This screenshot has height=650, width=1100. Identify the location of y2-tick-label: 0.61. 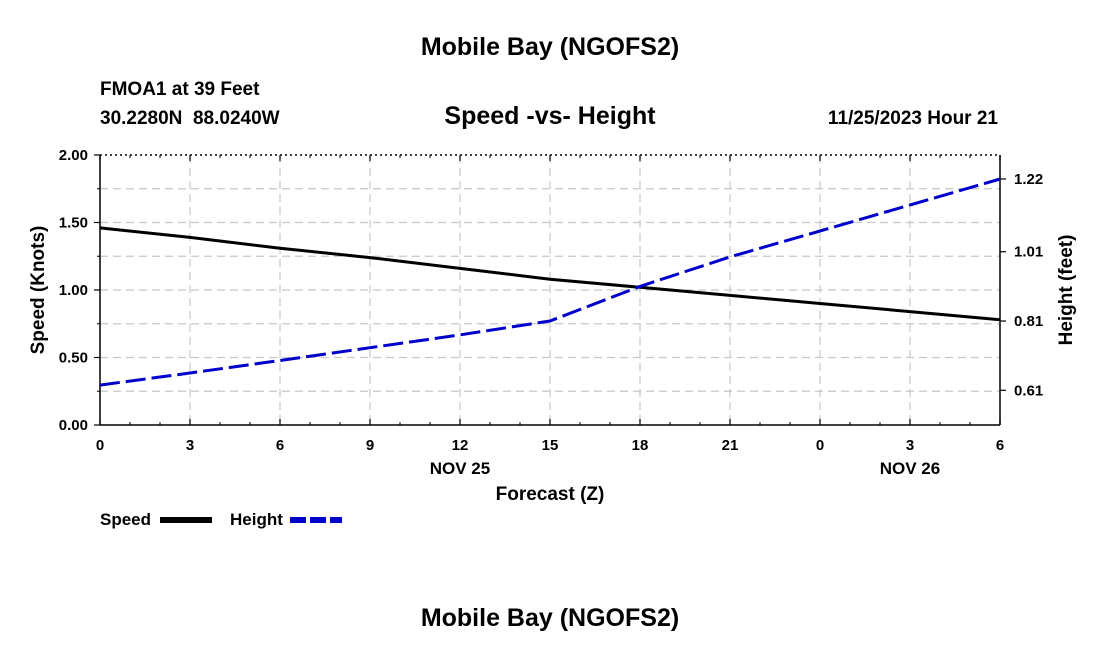
(1028, 390).